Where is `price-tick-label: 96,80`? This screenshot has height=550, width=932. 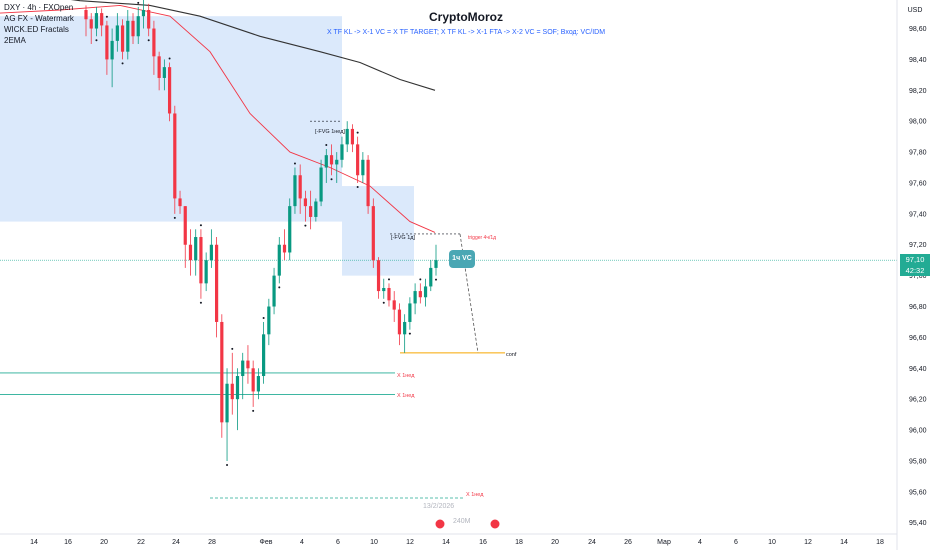 price-tick-label: 96,80 is located at coordinates (918, 307).